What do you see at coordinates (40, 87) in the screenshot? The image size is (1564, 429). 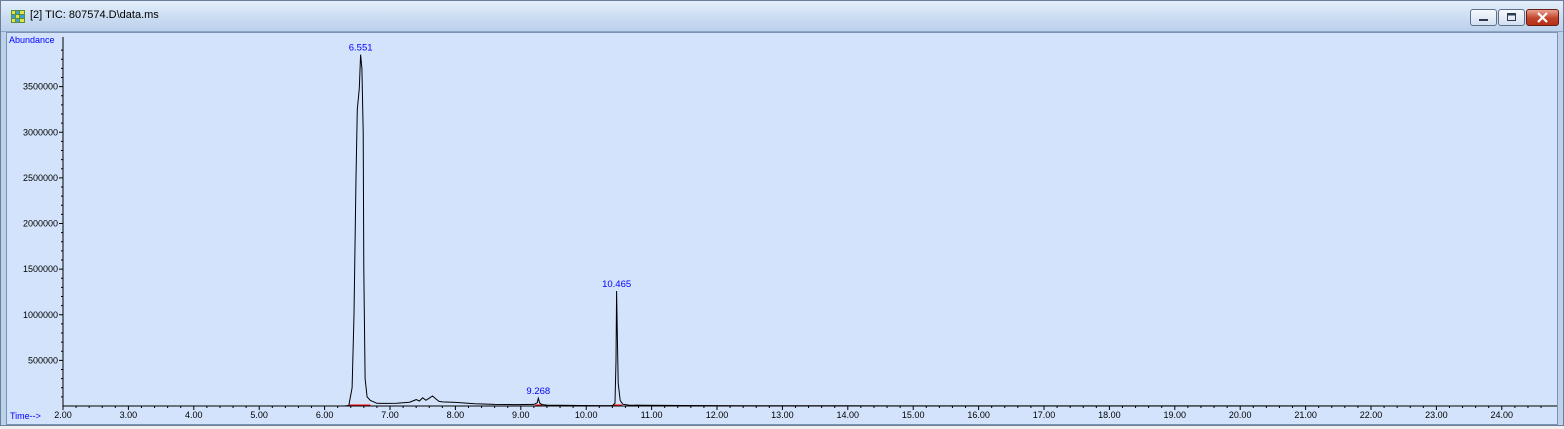 I see `y-tick-label: 3500000` at bounding box center [40, 87].